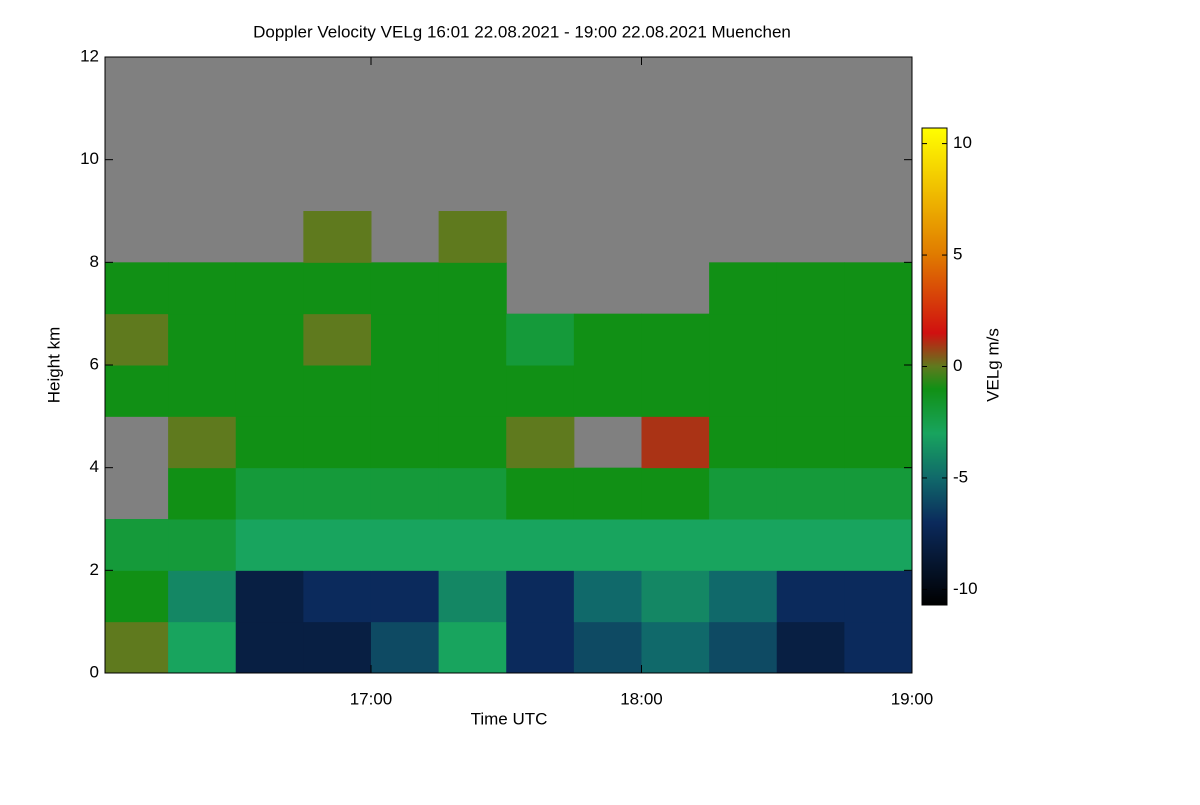 This screenshot has width=1200, height=805. Describe the element at coordinates (960, 476) in the screenshot. I see `colorbar-tick-label: -5` at that location.